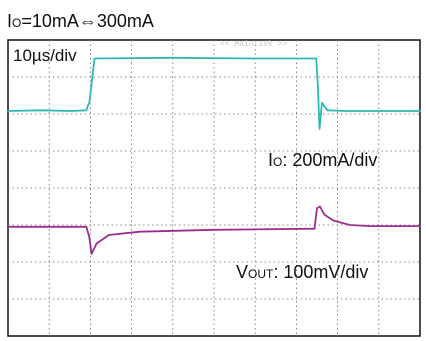 The height and width of the screenshot is (341, 426). I want to click on vout-trace, so click(214, 230).